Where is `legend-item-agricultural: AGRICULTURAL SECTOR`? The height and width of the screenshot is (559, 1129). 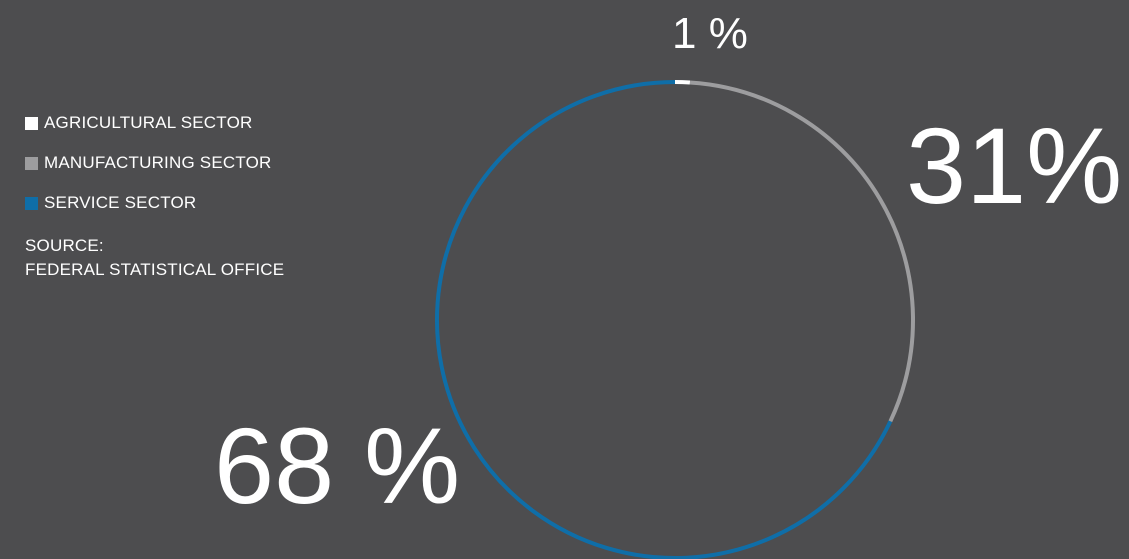
legend-item-agricultural: AGRICULTURAL SECTOR is located at coordinates (148, 123).